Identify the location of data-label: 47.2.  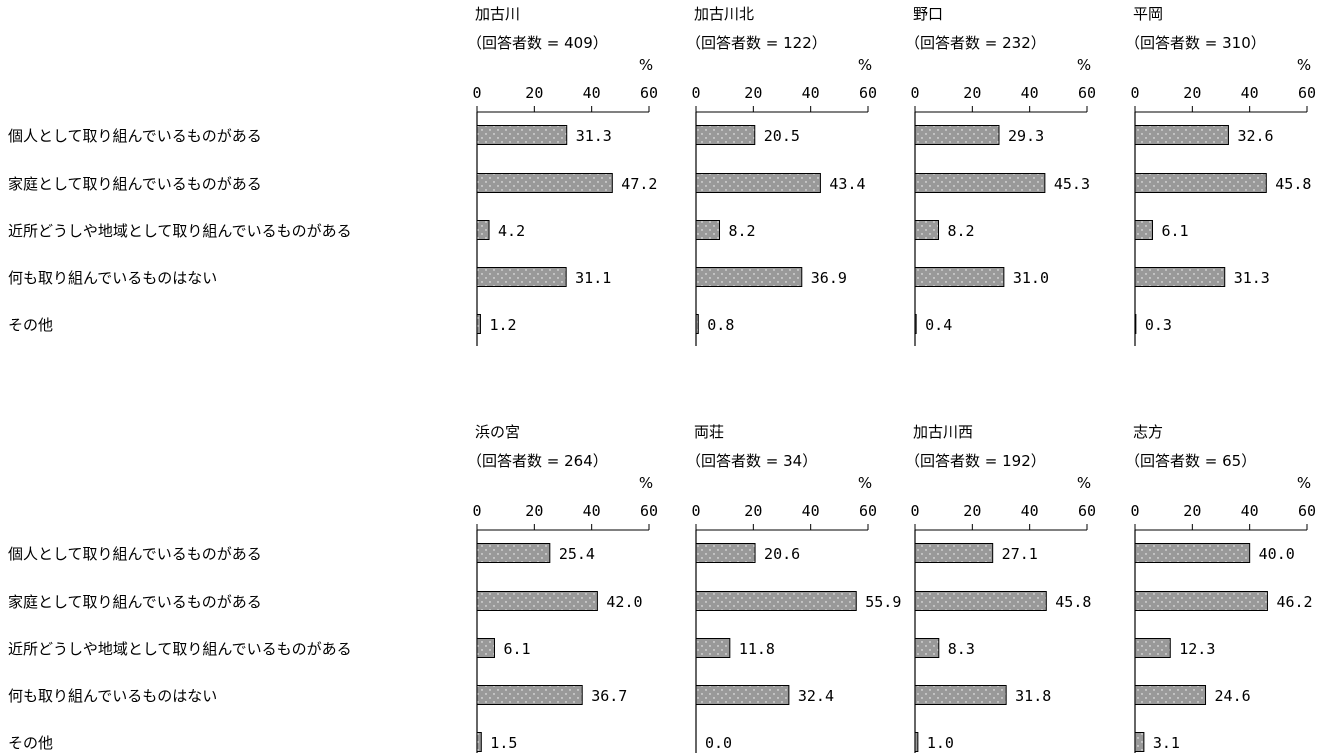
(639, 184).